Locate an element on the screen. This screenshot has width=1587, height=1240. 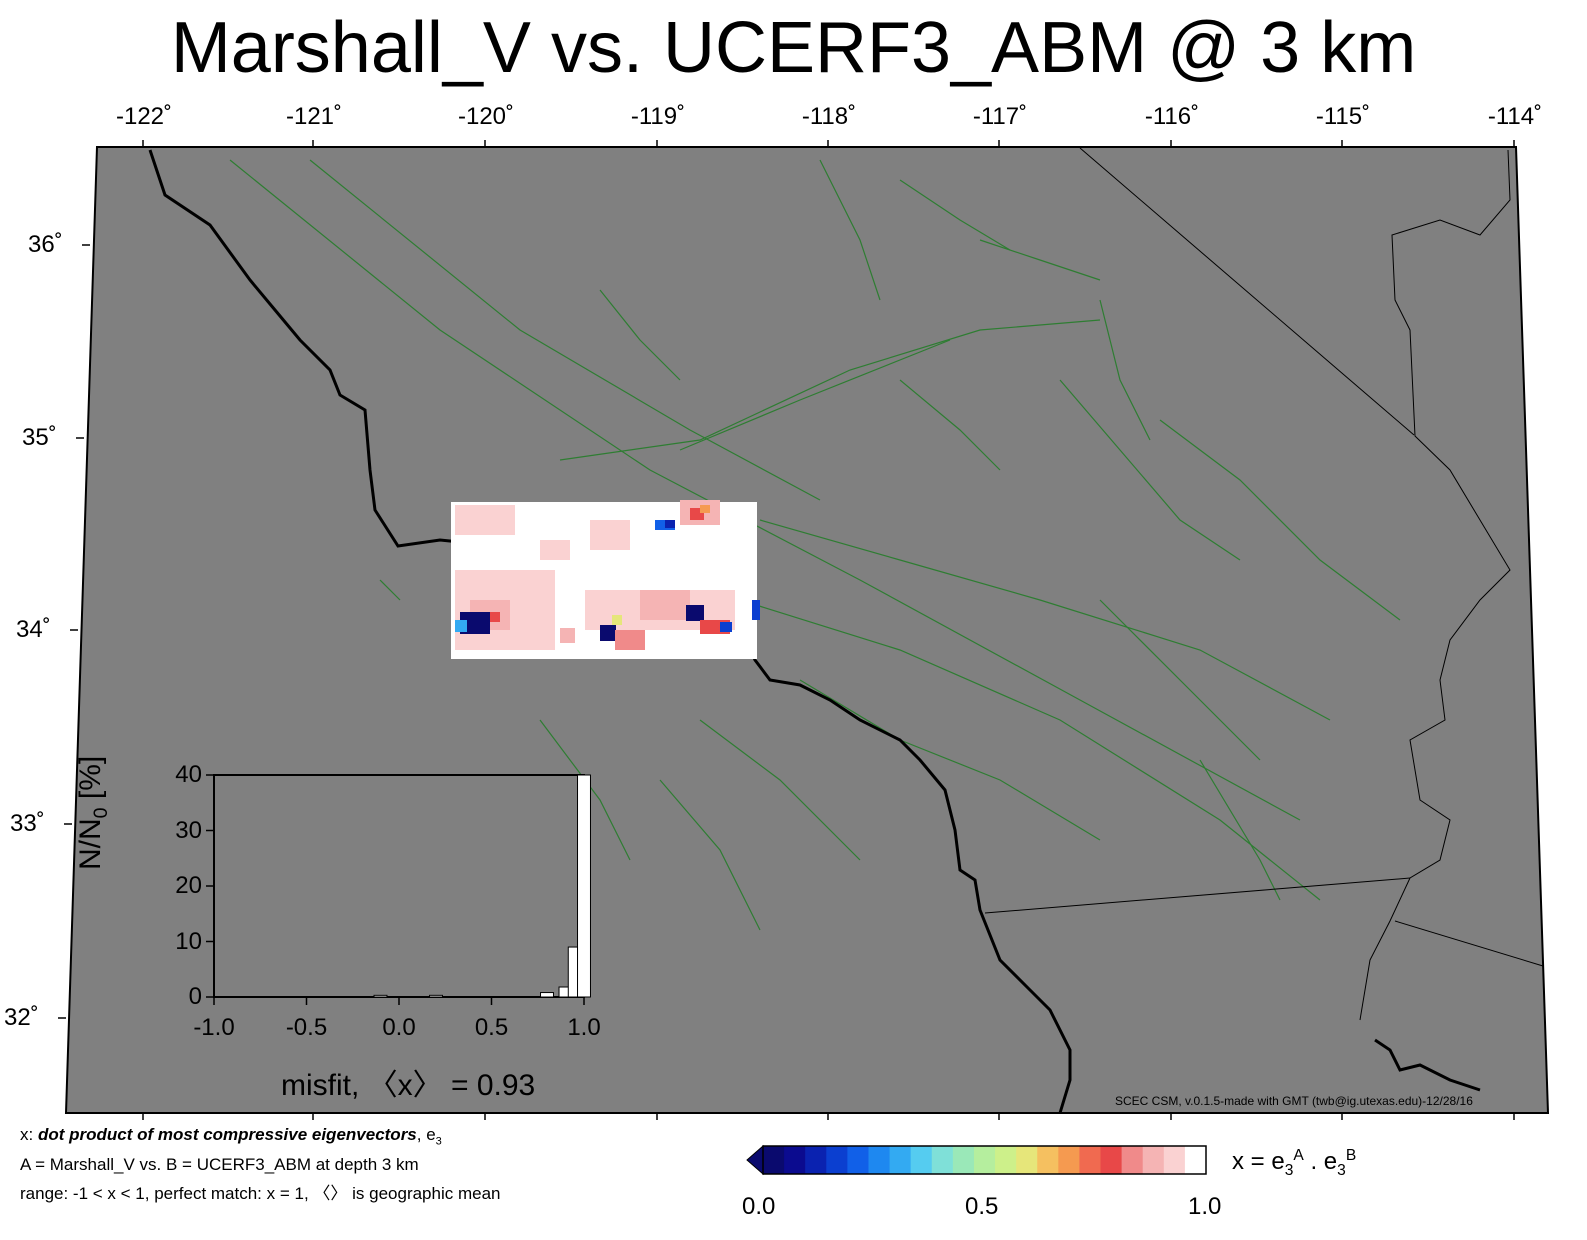
lon-label: -118˚ is located at coordinates (829, 116).